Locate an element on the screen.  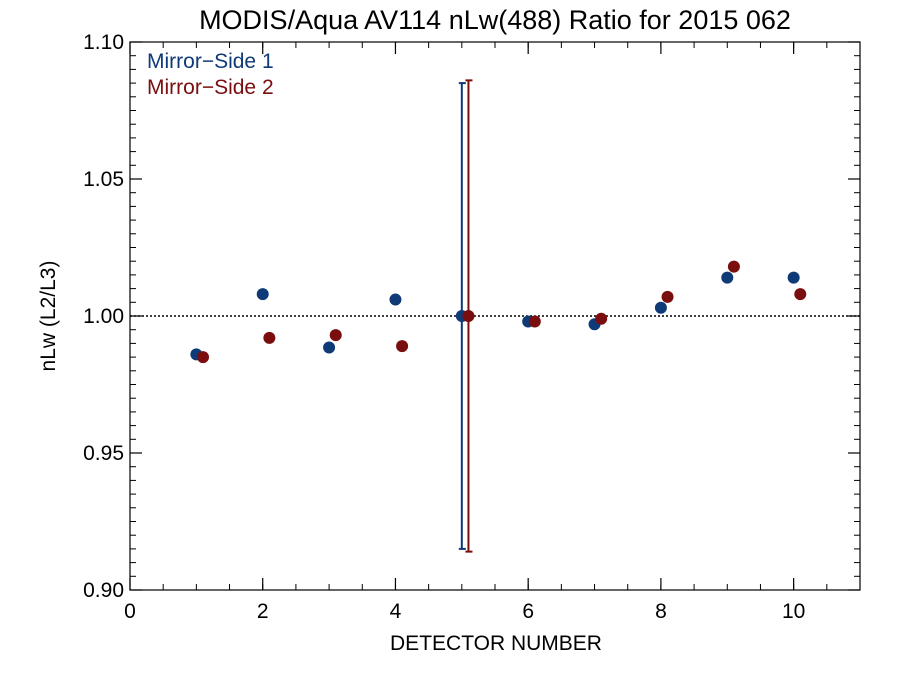
y-tick-label: 0.90 is located at coordinates (103, 590).